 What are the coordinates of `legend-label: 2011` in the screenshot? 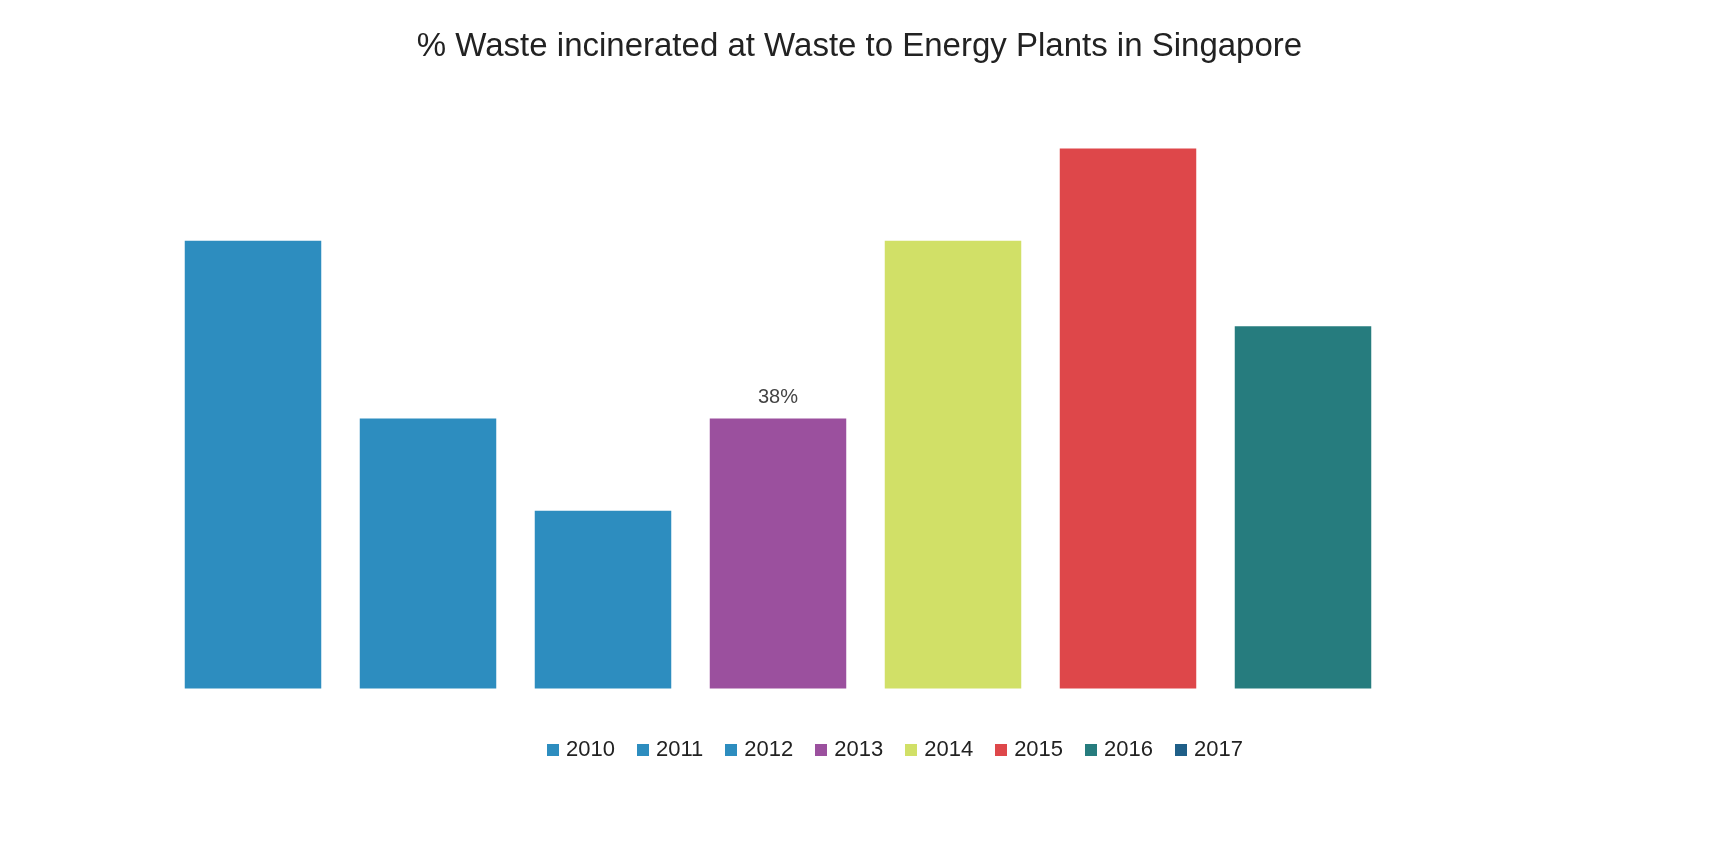 It's located at (679, 749).